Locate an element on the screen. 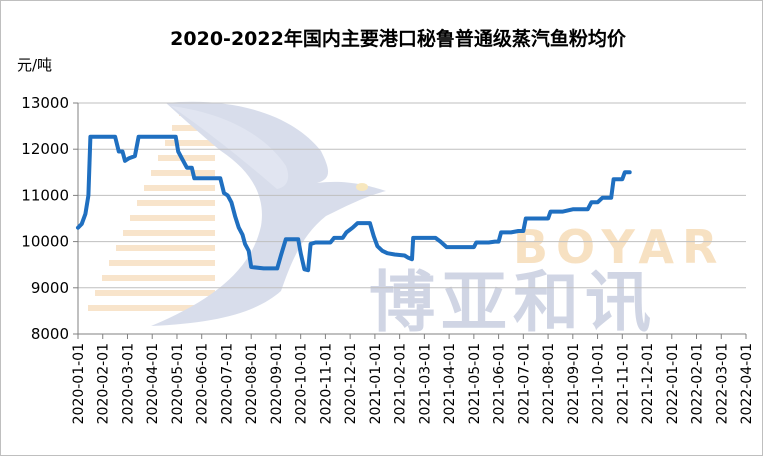 The height and width of the screenshot is (457, 763). x-tick-label: 2021-10-01 is located at coordinates (599, 383).